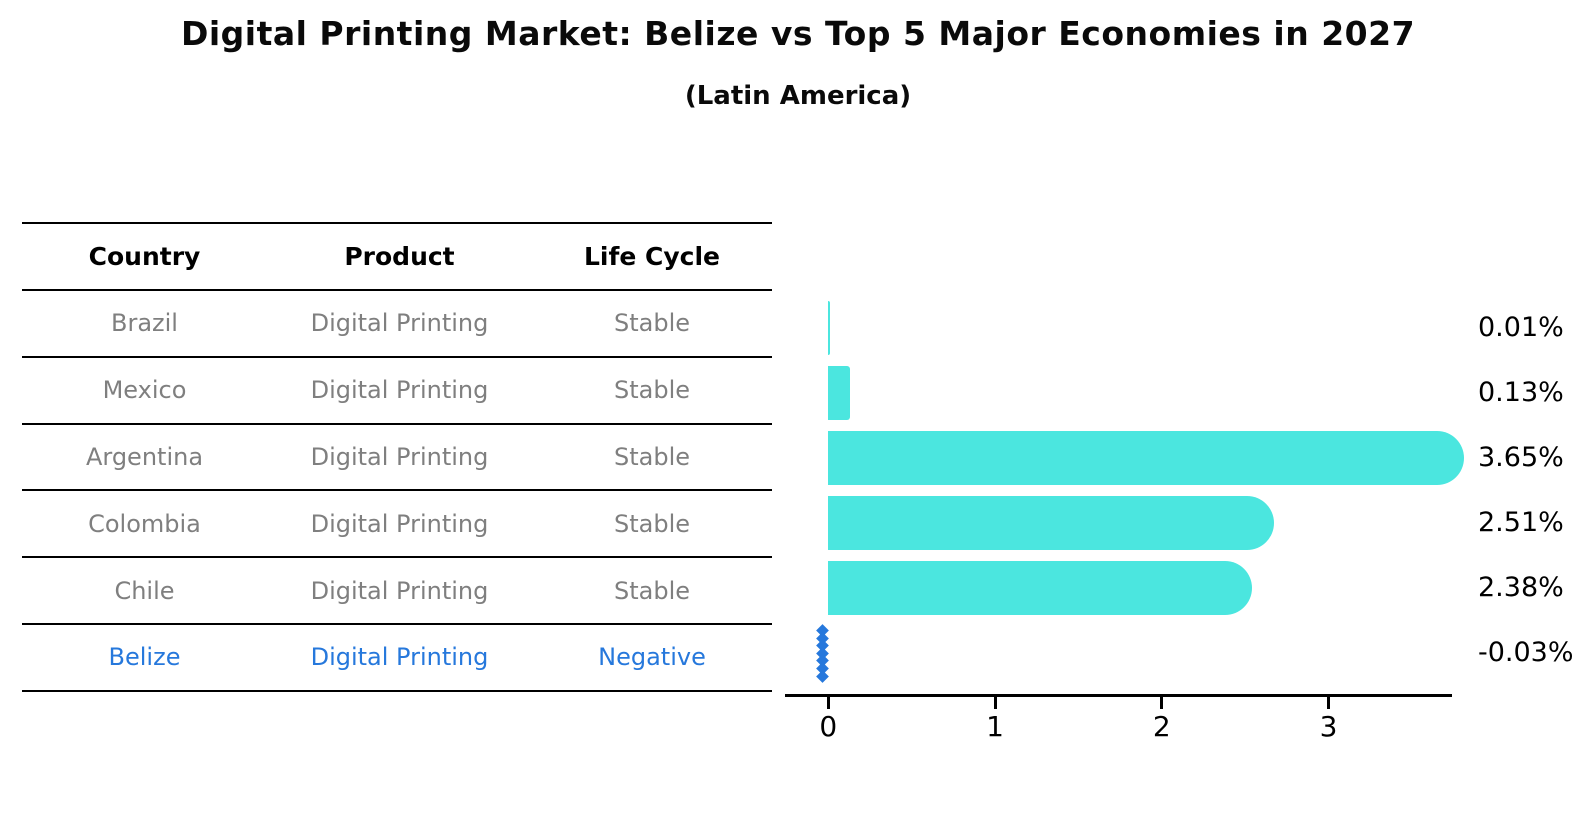 Image resolution: width=1596 pixels, height=823 pixels. Describe the element at coordinates (399, 256) in the screenshot. I see `table-header-product: Product` at that location.